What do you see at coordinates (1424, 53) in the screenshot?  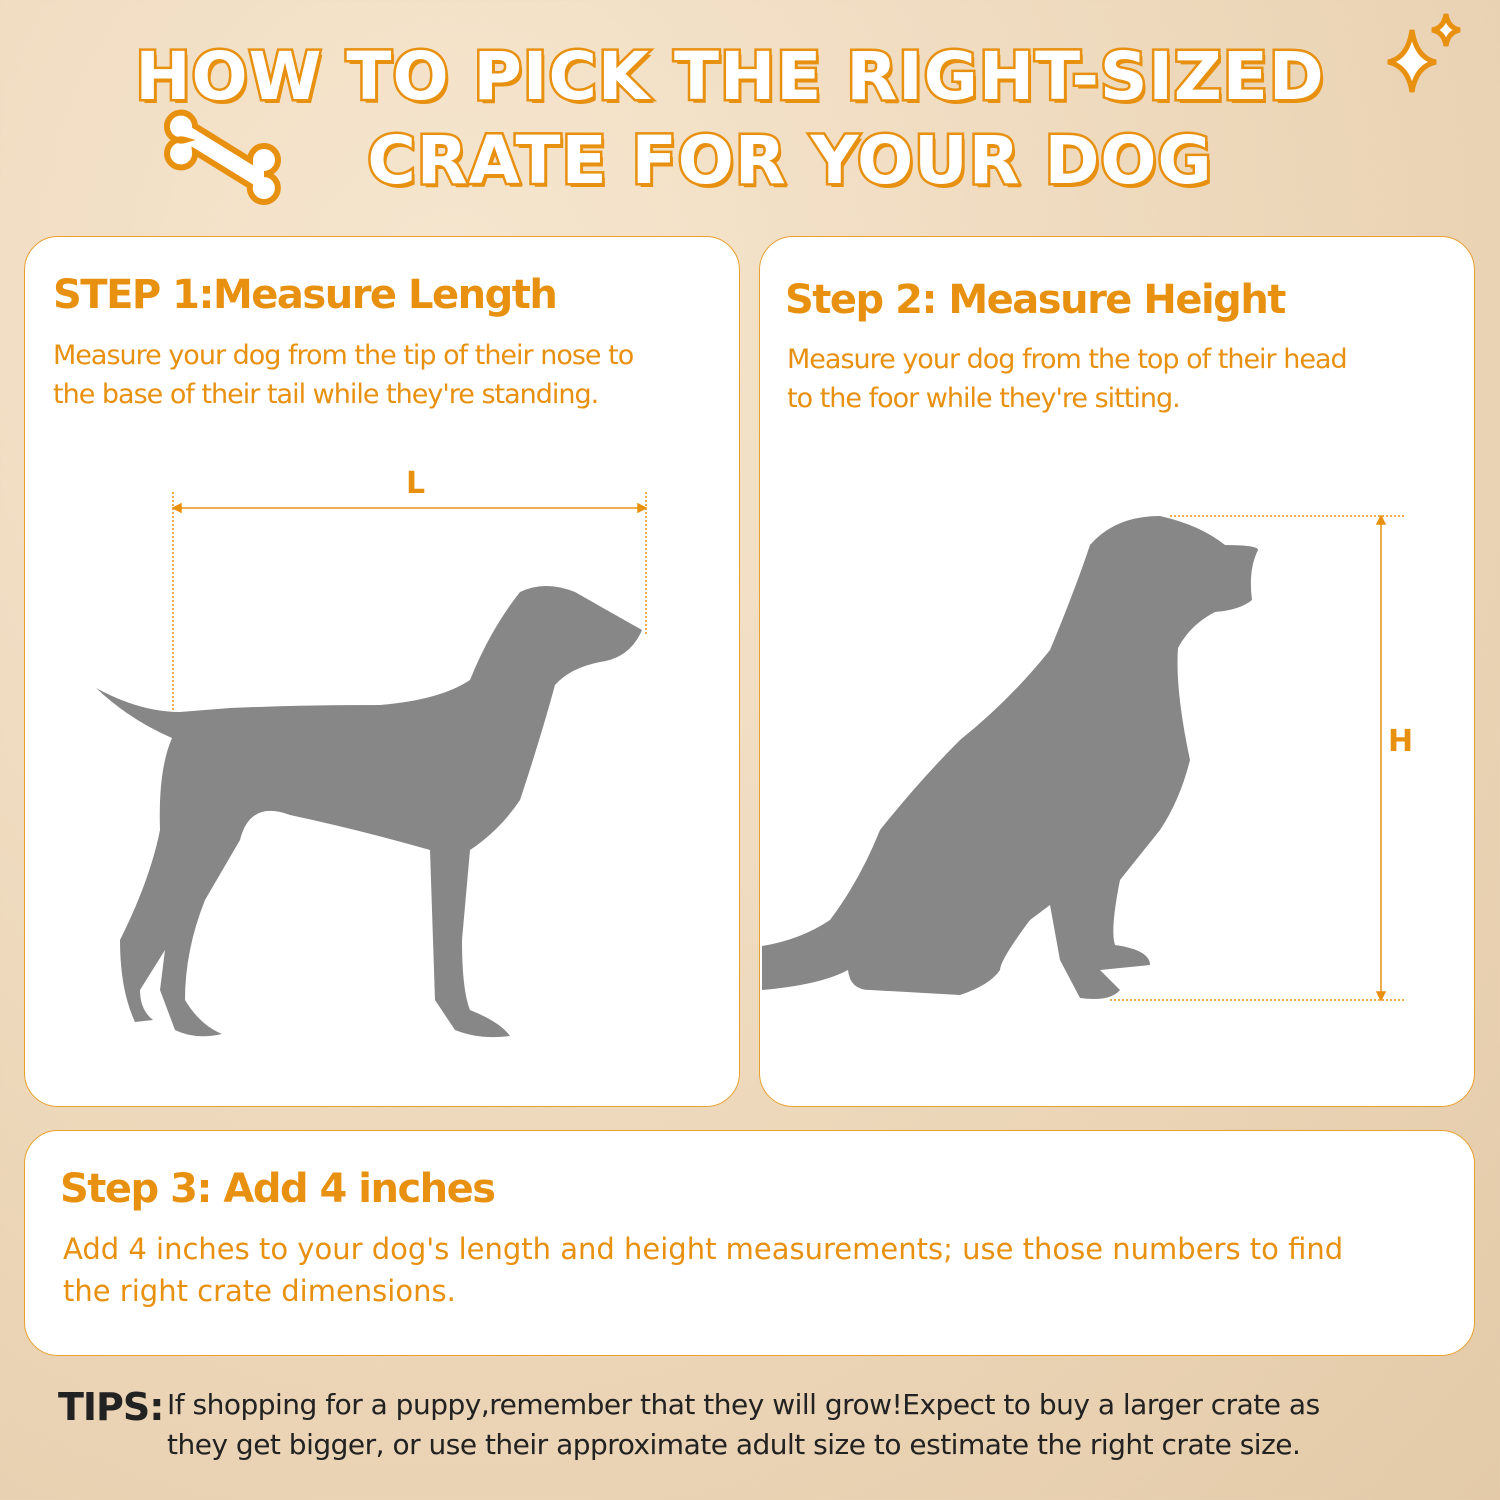 I see `sparkle-icon` at bounding box center [1424, 53].